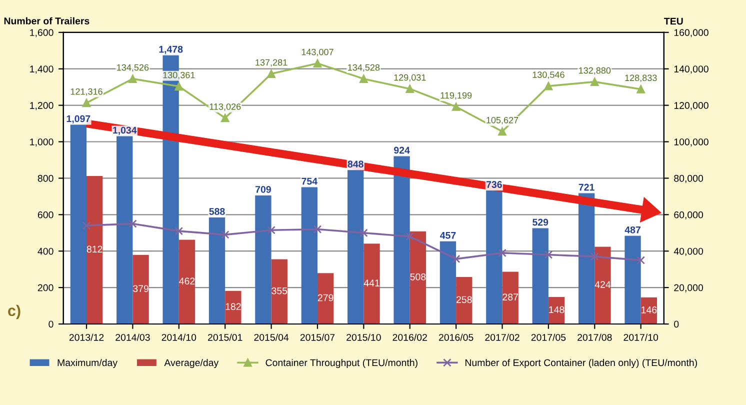 The width and height of the screenshot is (746, 405). What do you see at coordinates (673, 21) in the screenshot?
I see `y2-axis-title: TEU` at bounding box center [673, 21].